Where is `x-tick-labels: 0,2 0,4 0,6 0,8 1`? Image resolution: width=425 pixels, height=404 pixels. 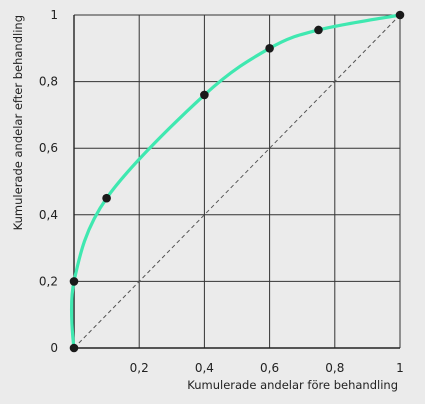 x-tick-labels: 0,2 0,4 0,6 0,8 1 is located at coordinates (267, 368).